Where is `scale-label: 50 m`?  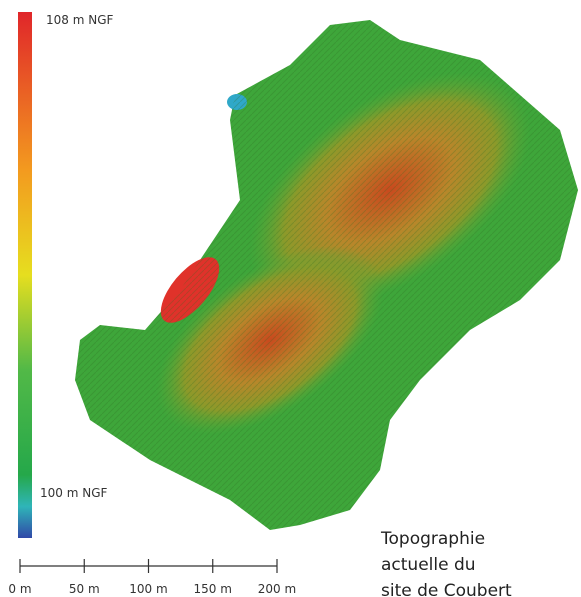 scale-label: 50 m is located at coordinates (84, 589).